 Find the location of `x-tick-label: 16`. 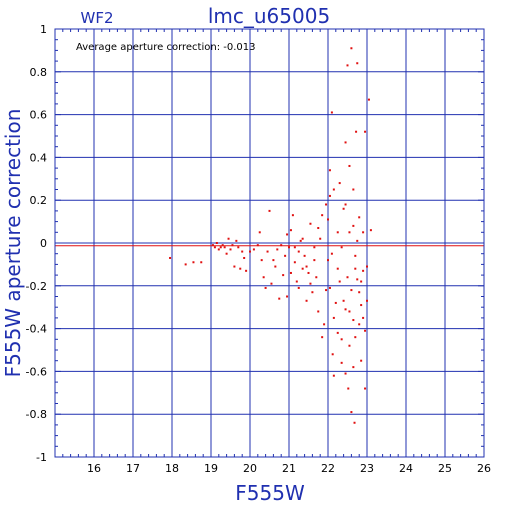

x-tick-label: 16 is located at coordinates (94, 468).